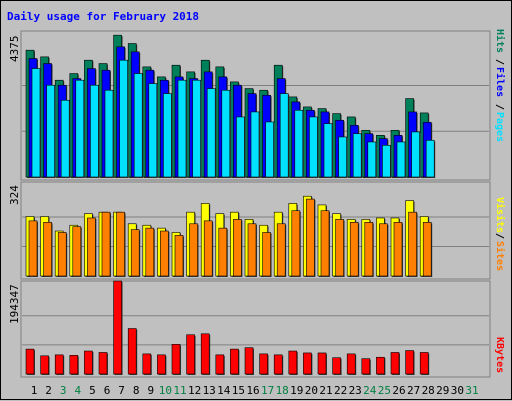 This screenshot has width=512, height=401. What do you see at coordinates (370, 390) in the screenshot?
I see `day-label-24: 24` at bounding box center [370, 390].